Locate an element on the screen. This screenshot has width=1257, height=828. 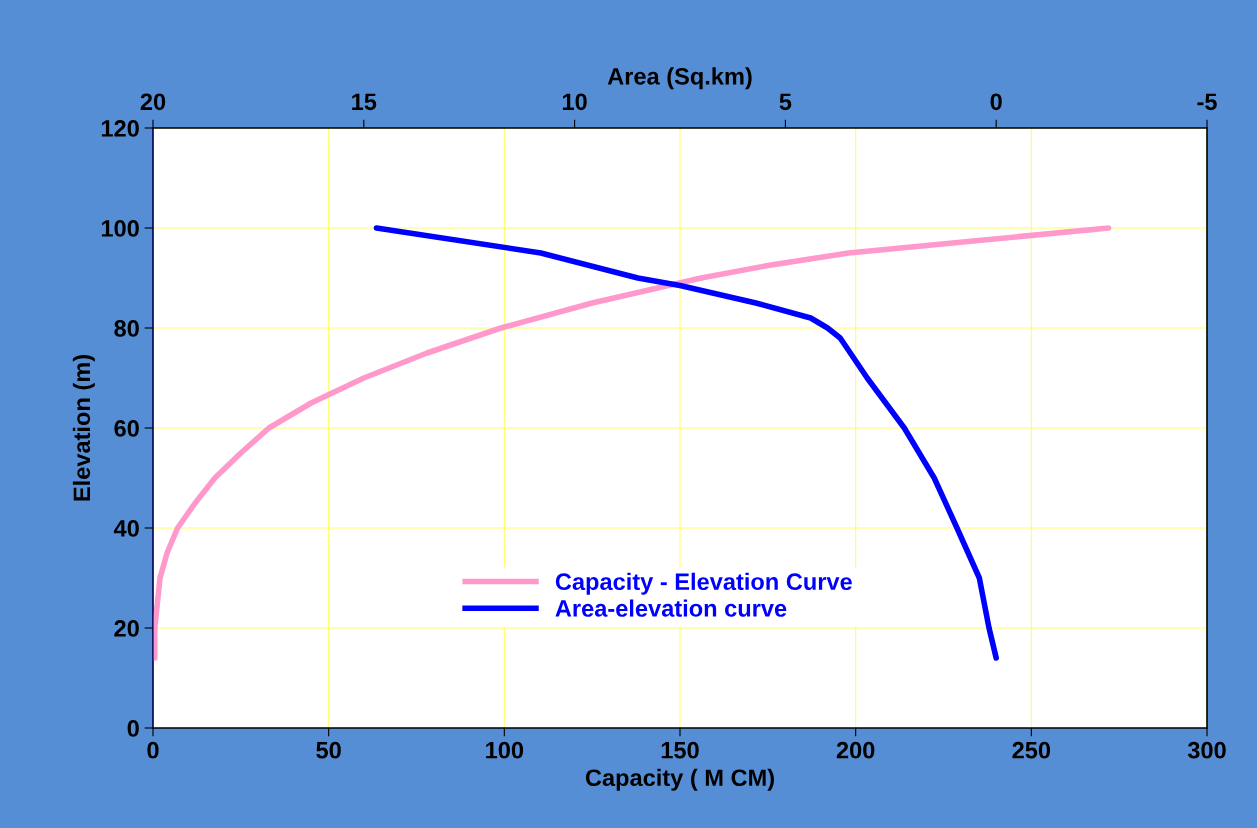
x2-tick-label: 20 is located at coordinates (153, 102).